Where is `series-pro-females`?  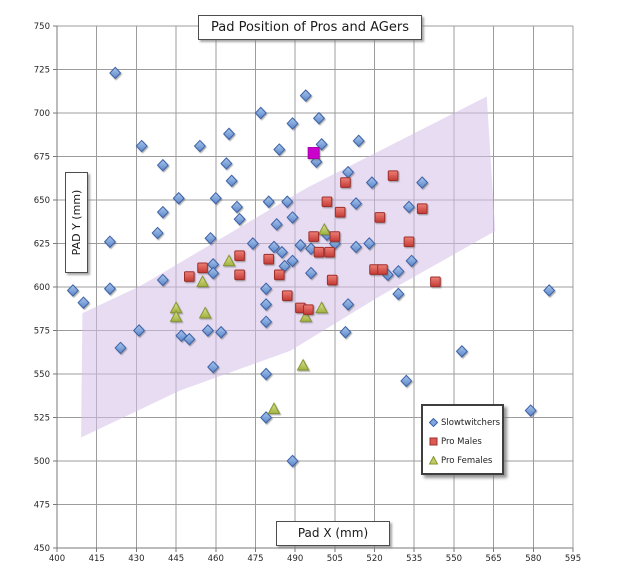 series-pro-females is located at coordinates (250, 318).